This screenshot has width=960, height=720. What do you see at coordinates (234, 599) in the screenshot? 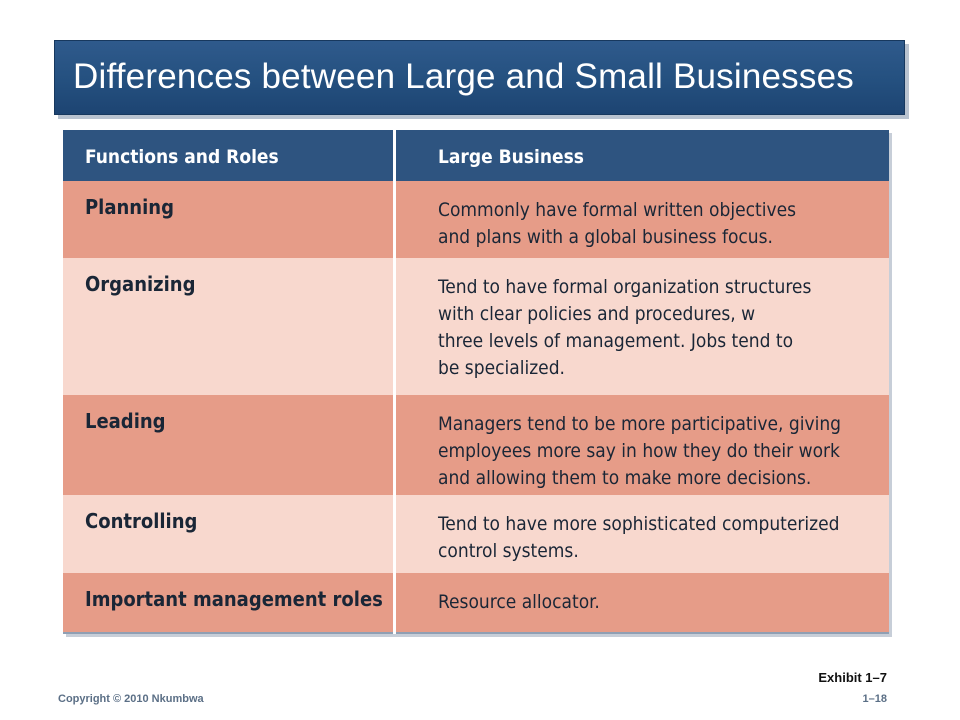
I see `row-function-label: Important management roles` at bounding box center [234, 599].